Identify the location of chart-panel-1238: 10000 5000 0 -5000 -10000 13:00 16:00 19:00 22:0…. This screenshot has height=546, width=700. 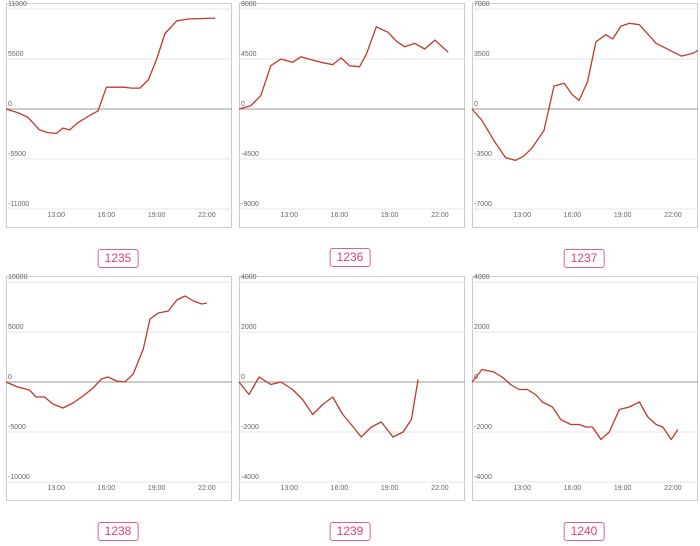
(118, 387).